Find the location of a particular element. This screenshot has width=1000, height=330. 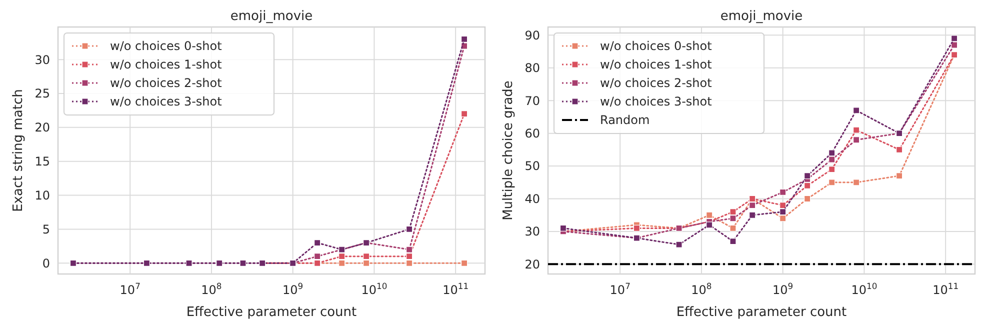

y-tick-label: 60 is located at coordinates (532, 133).